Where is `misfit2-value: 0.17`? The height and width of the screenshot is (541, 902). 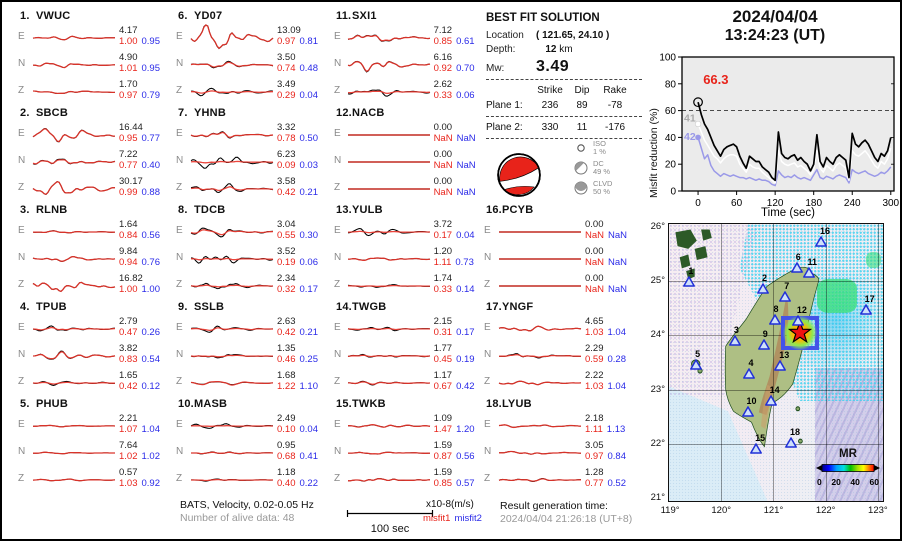
misfit2-value: 0.17 is located at coordinates (465, 332).